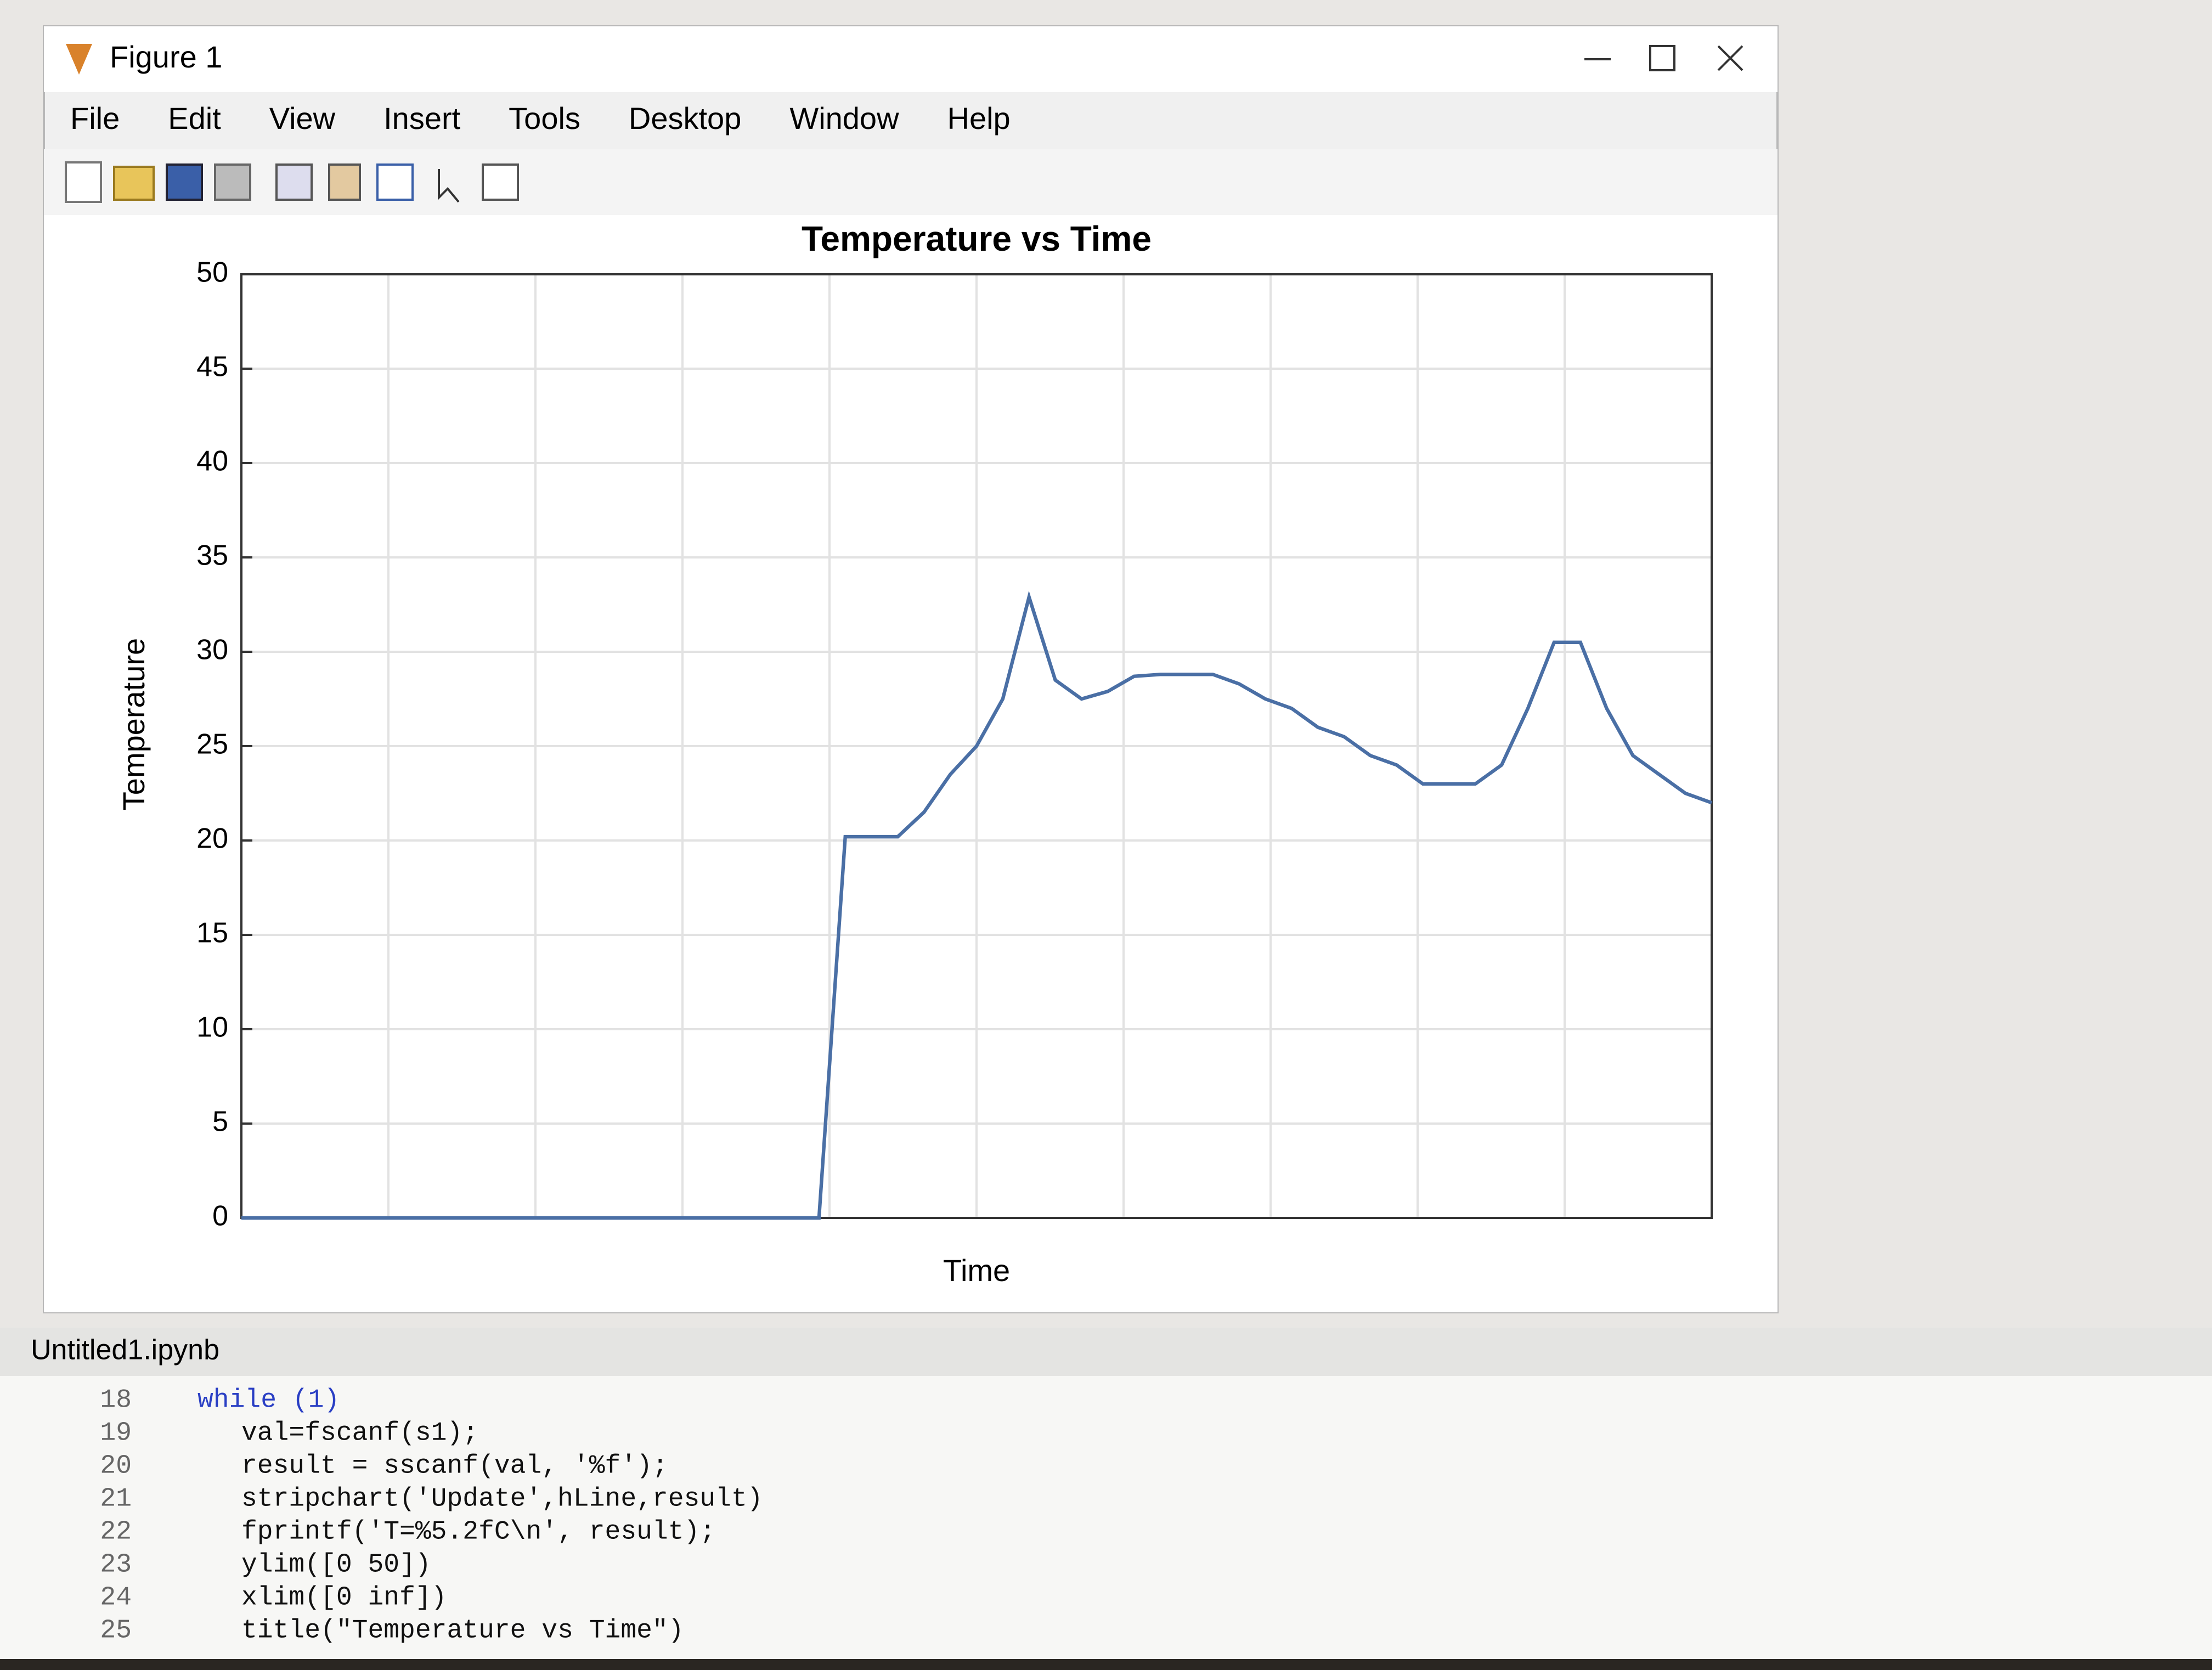 This screenshot has height=1670, width=2212. I want to click on code-line: title("Temperature vs Time"), so click(462, 1631).